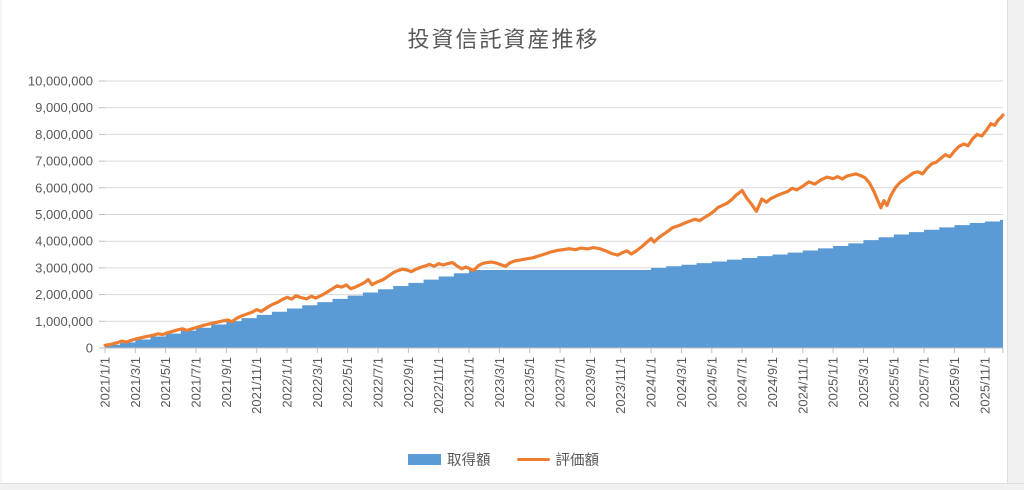 Image resolution: width=1024 pixels, height=490 pixels. I want to click on y-tick-label: 9,000,000, so click(64, 107).